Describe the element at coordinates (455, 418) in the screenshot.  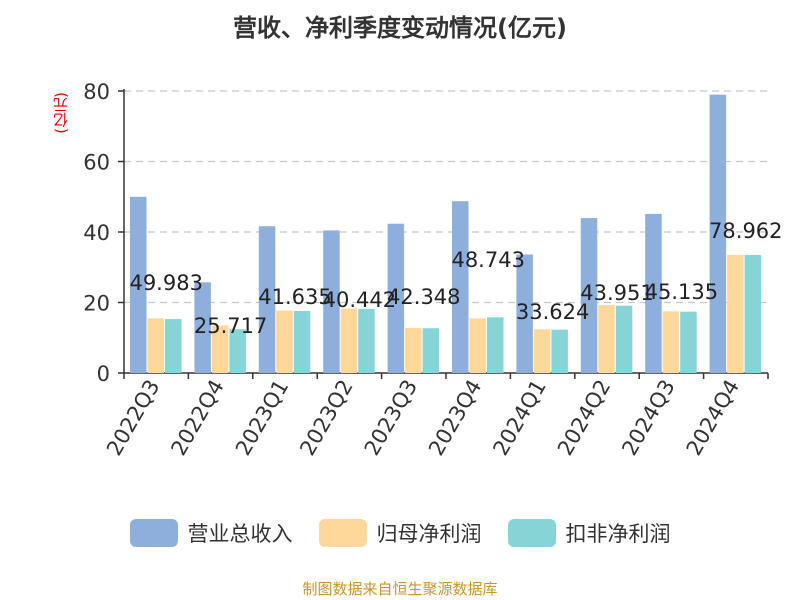
I see `x-tick-label: 2023Q4` at that location.